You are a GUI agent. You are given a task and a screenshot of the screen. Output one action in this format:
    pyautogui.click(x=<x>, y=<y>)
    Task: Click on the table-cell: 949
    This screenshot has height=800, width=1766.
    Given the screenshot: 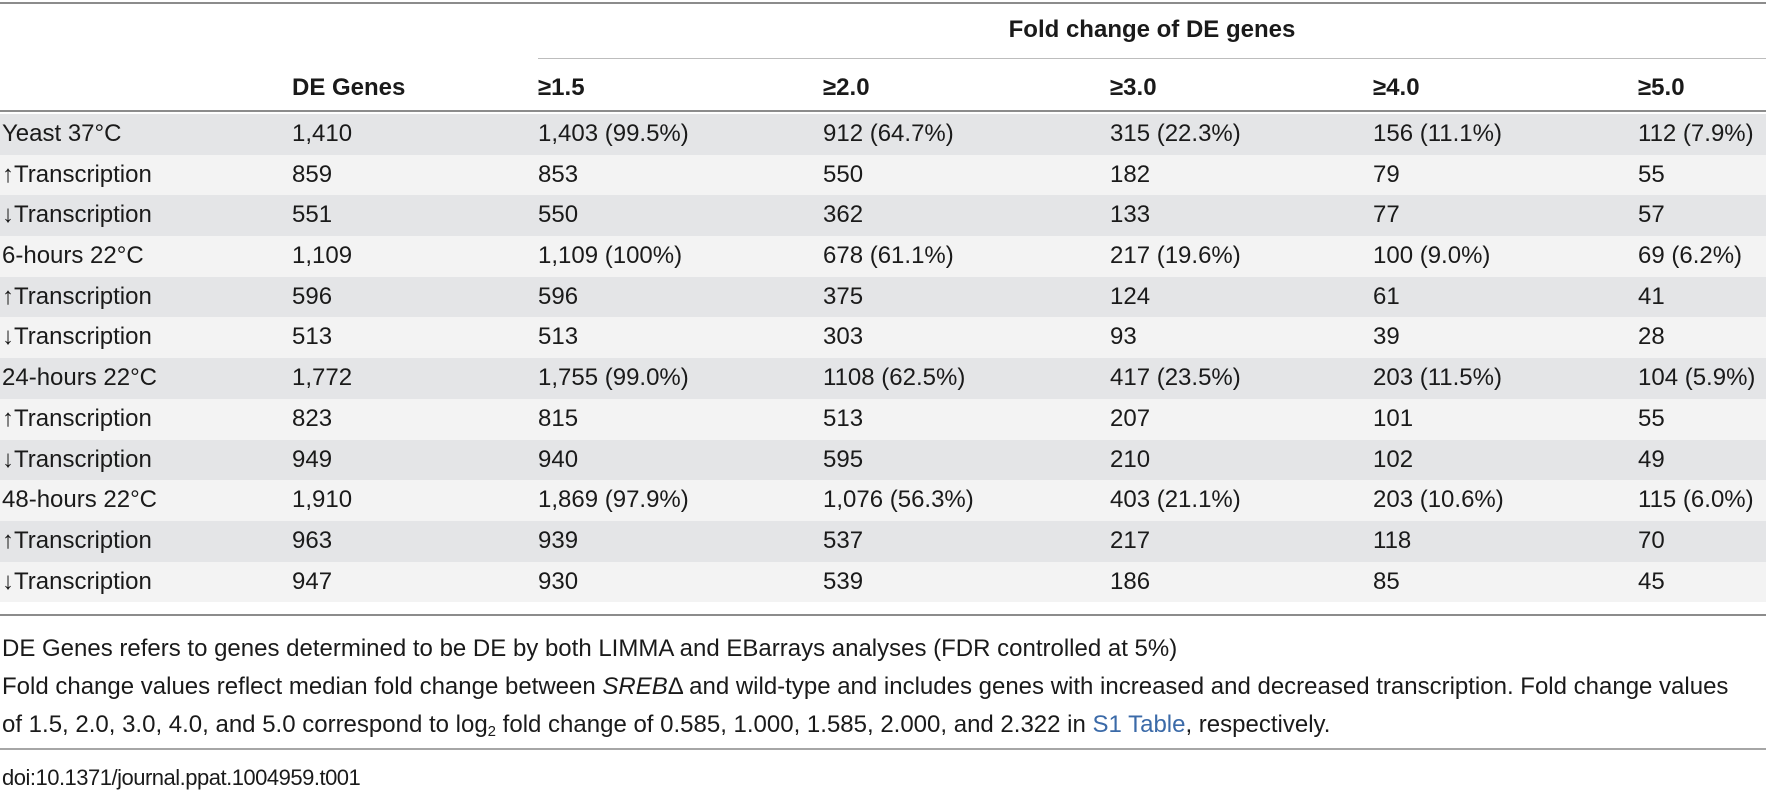 What is the action you would take?
    pyautogui.click(x=312, y=459)
    